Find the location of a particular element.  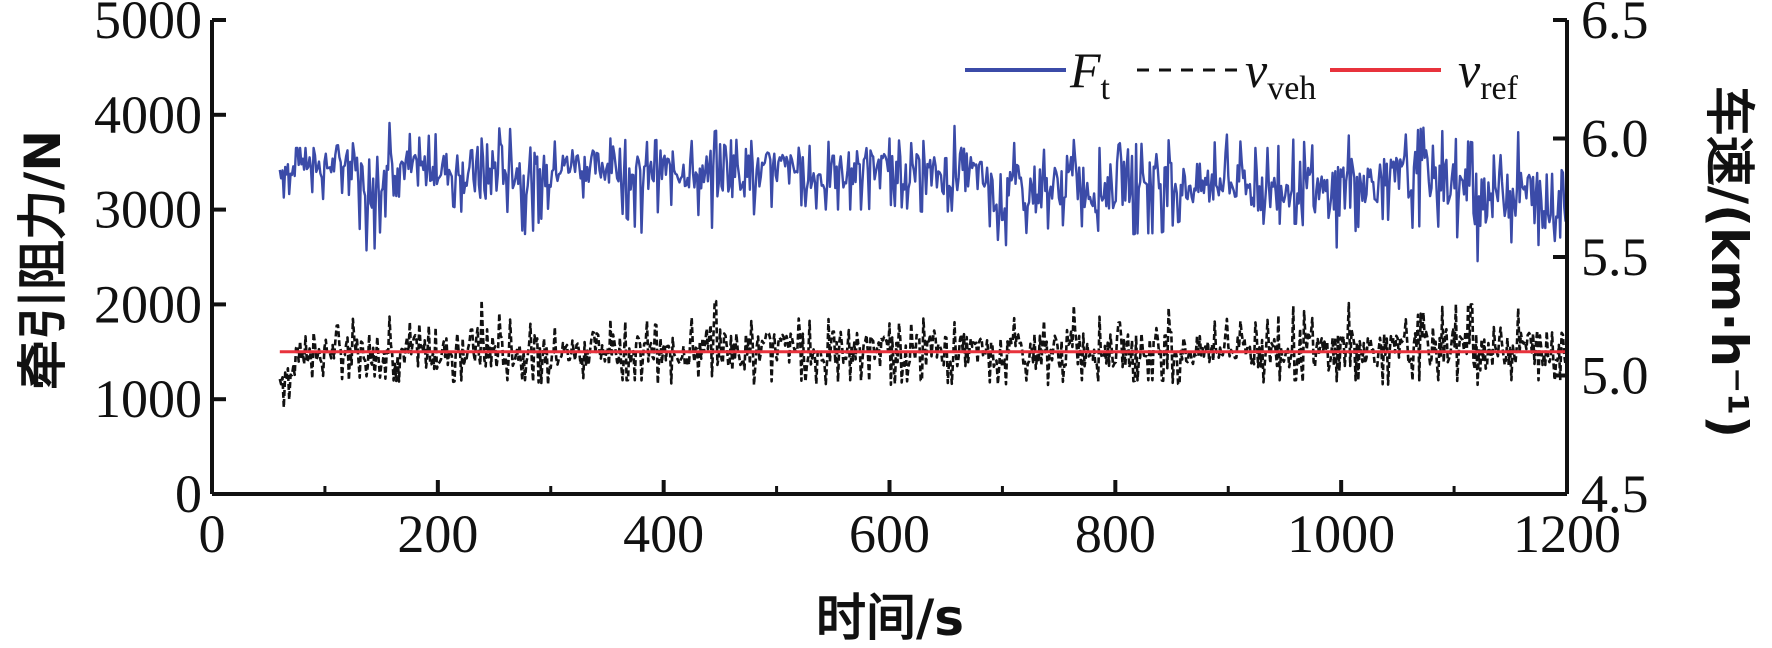

legend-vveh-label: vveh is located at coordinates (1280, 74).